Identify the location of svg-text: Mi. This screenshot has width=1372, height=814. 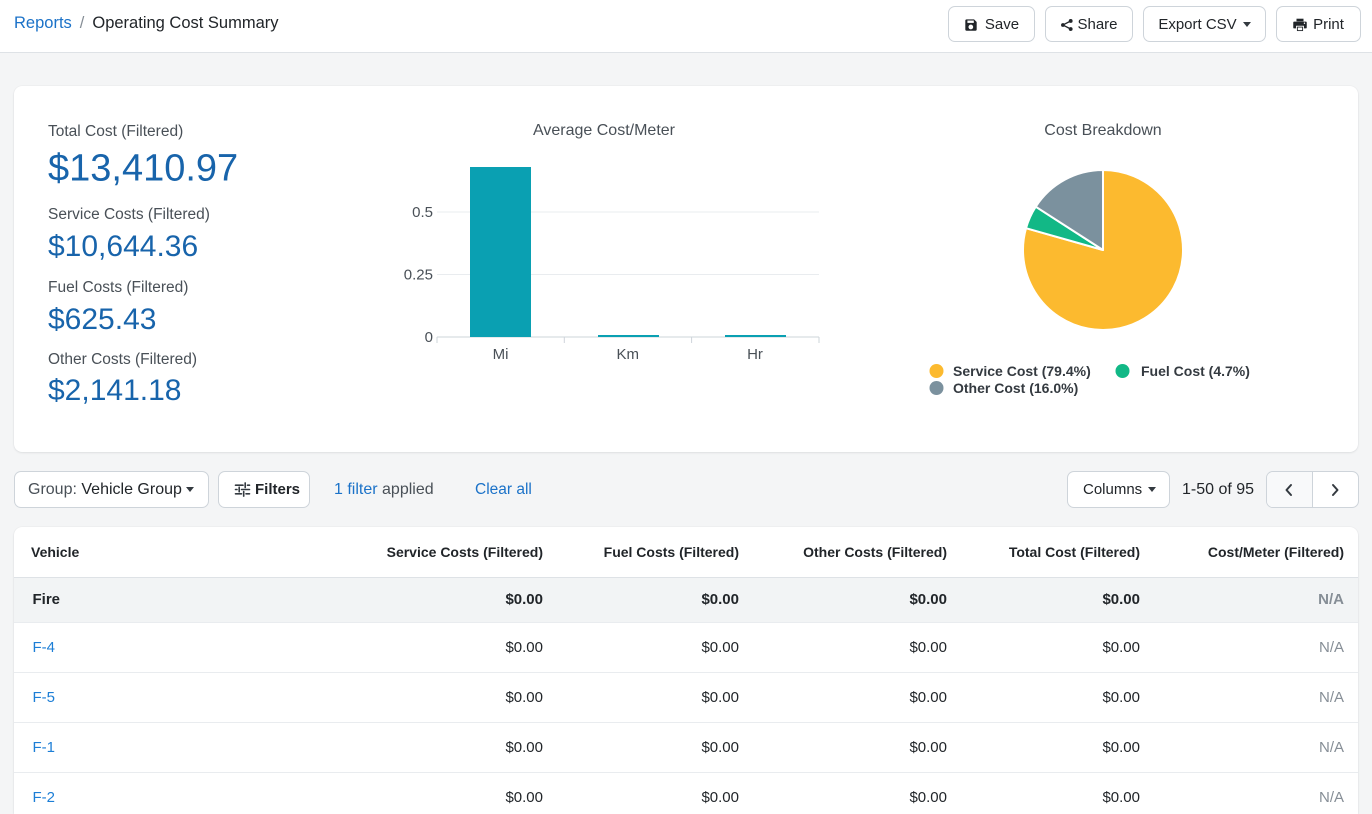
(501, 354).